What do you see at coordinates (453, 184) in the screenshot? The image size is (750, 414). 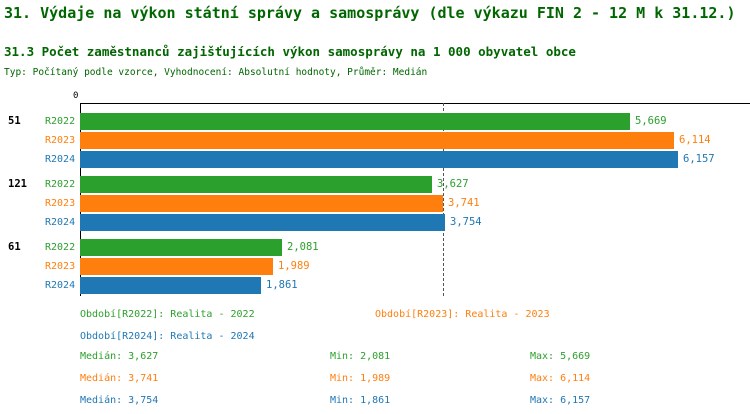 I see `bar-value-label: 3,627` at bounding box center [453, 184].